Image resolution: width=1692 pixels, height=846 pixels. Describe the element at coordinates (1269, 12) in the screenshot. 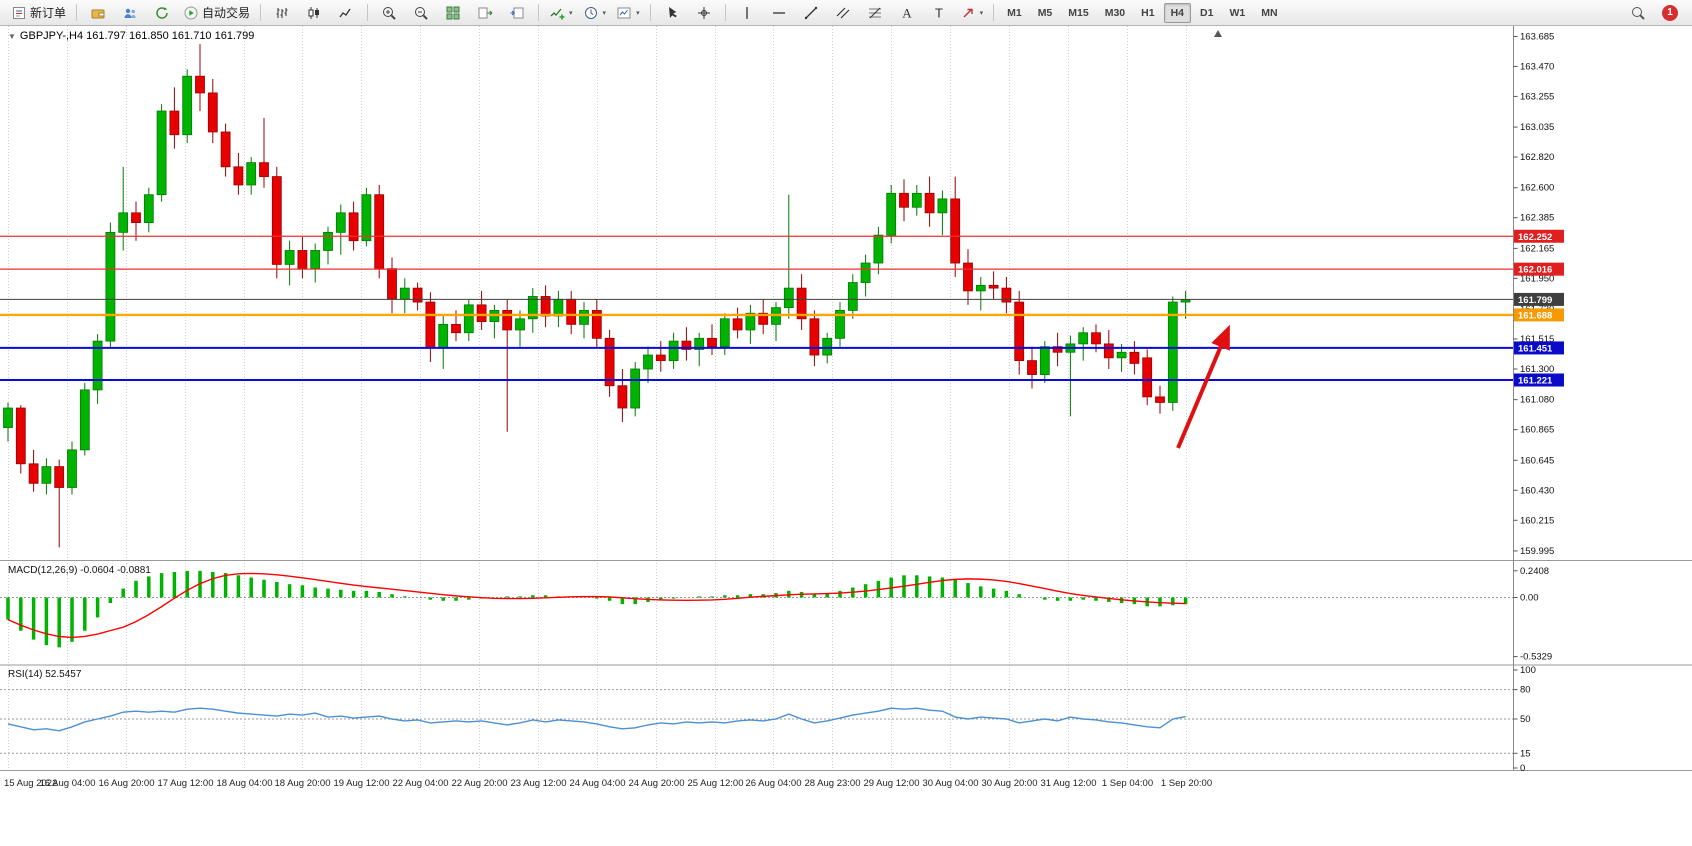

I see `timeframe-MN: MN` at that location.